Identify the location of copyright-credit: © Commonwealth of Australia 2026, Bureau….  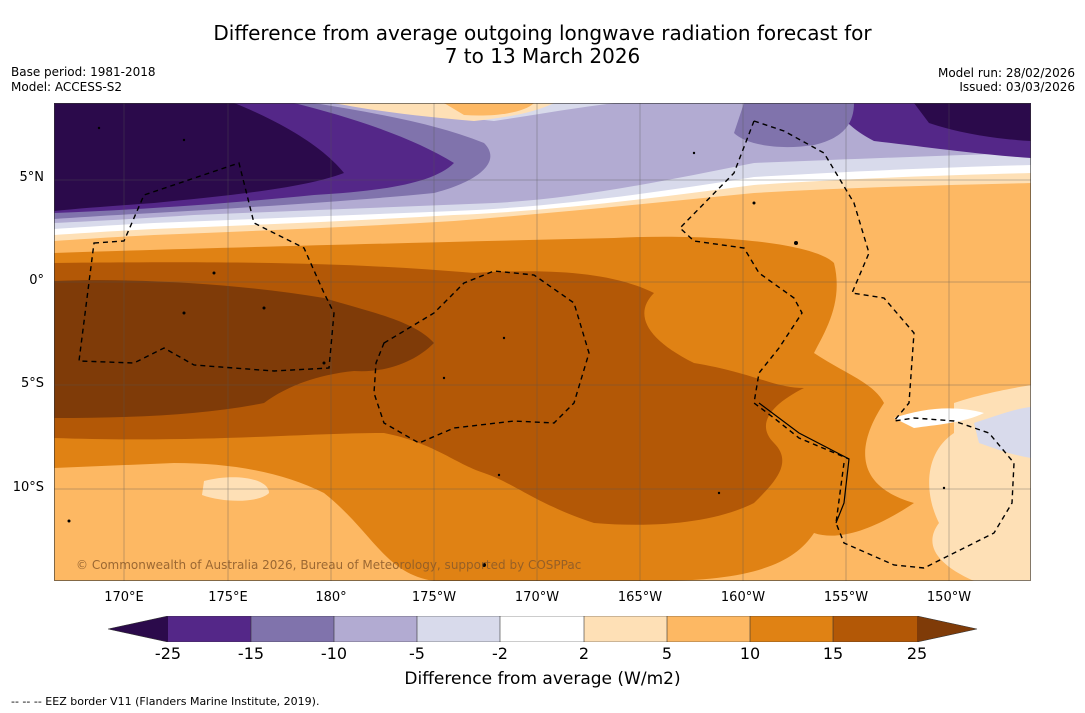
(329, 565).